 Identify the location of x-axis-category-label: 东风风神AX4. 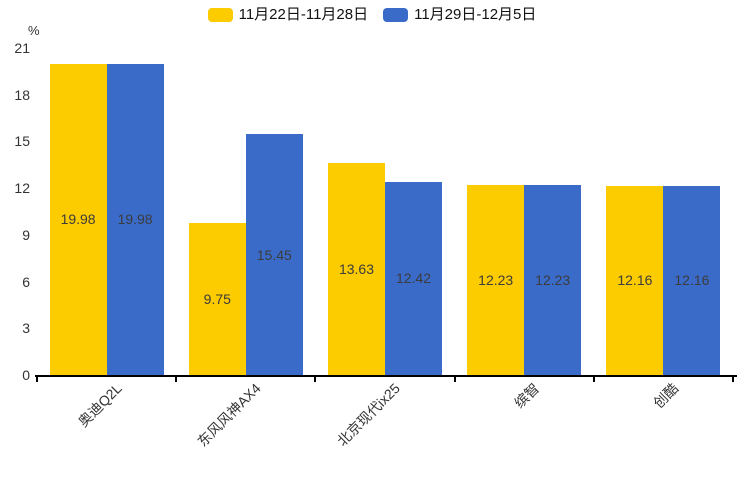
(229, 415).